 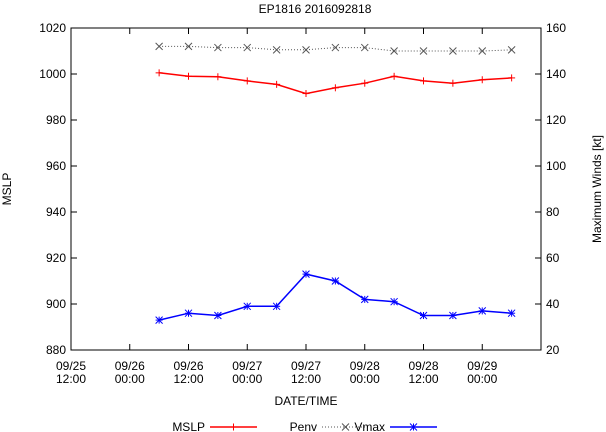 I want to click on y-left-tick-label: 920, so click(x=56, y=258).